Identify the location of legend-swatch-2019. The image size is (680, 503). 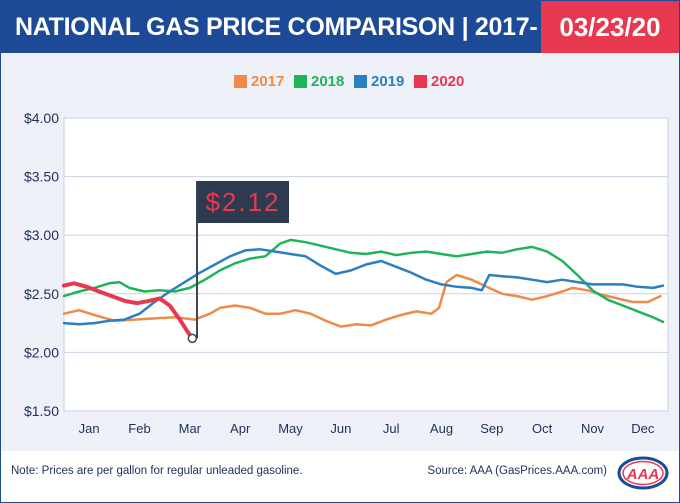
(360, 81).